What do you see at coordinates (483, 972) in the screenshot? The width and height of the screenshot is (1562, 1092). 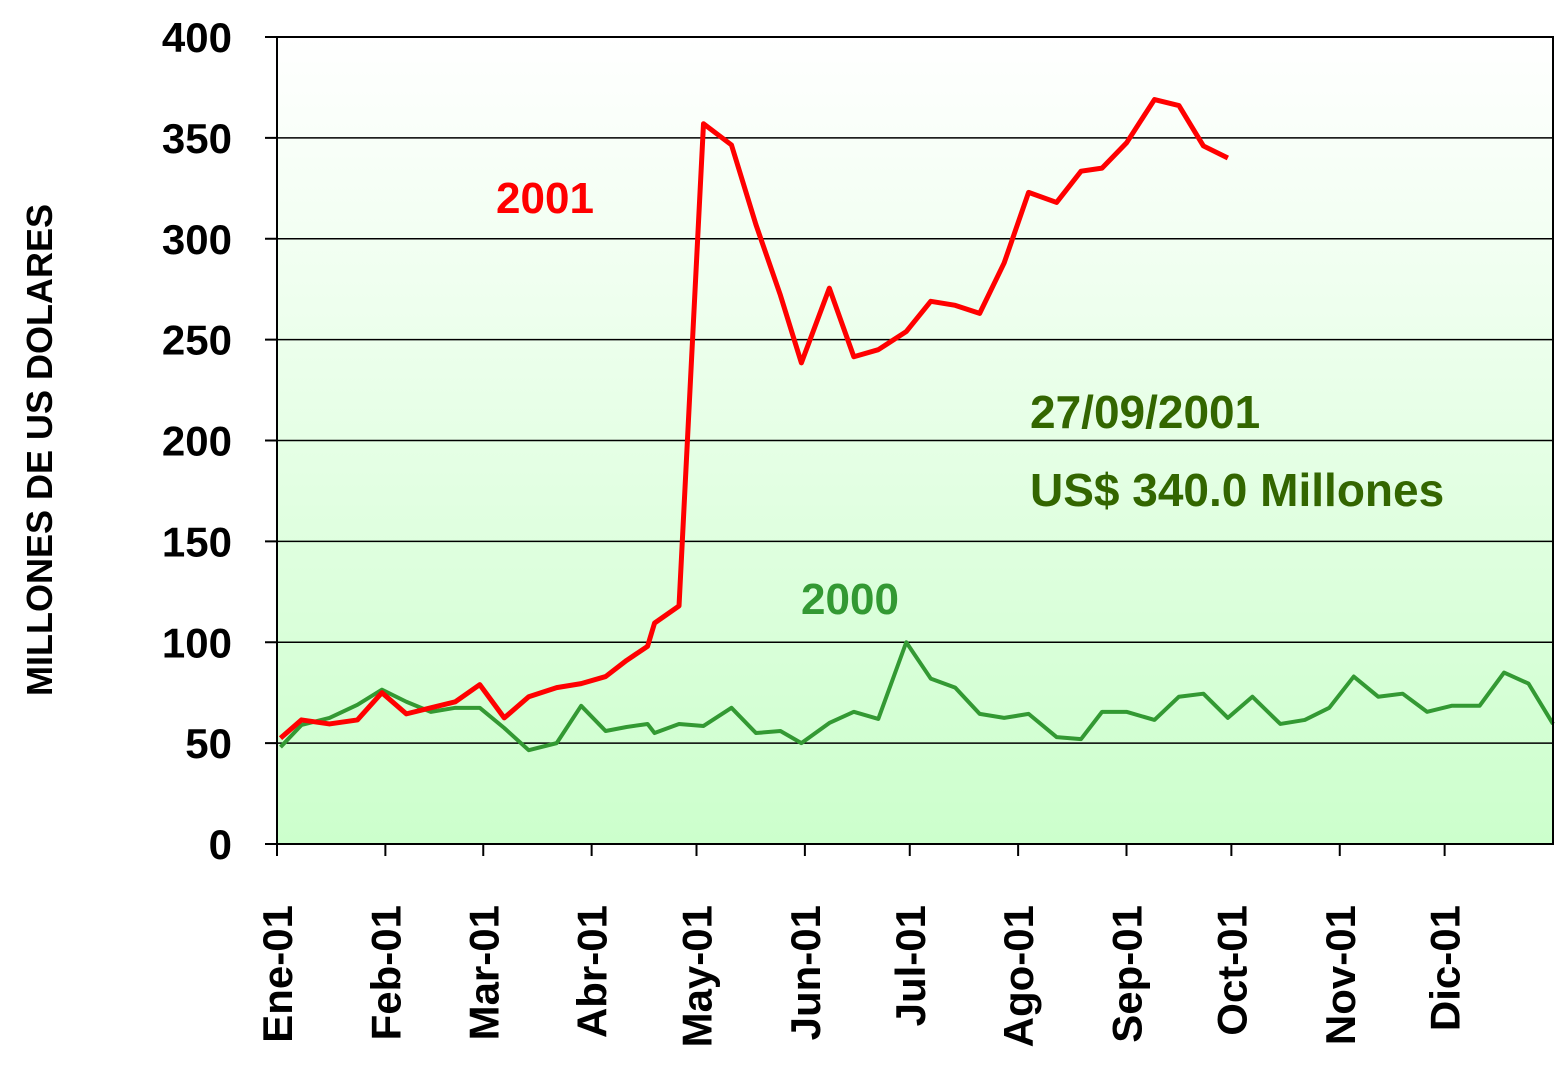 I see `x-tick-label: Mar-01` at bounding box center [483, 972].